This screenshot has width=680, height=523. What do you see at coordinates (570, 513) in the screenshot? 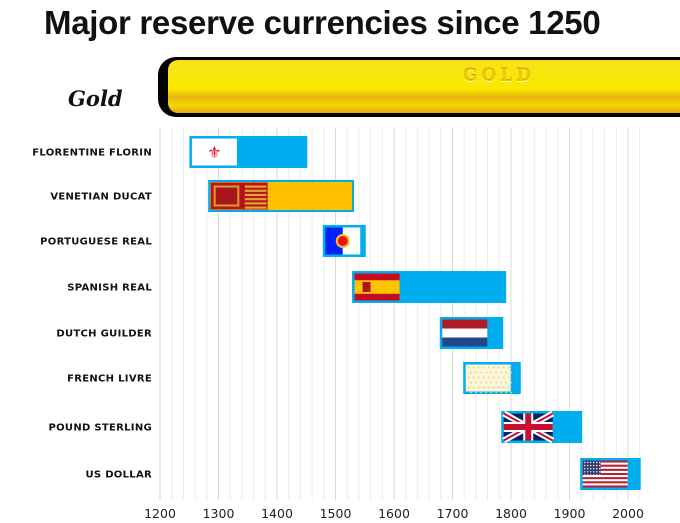
I see `x-tick-label: 1900` at bounding box center [570, 513].